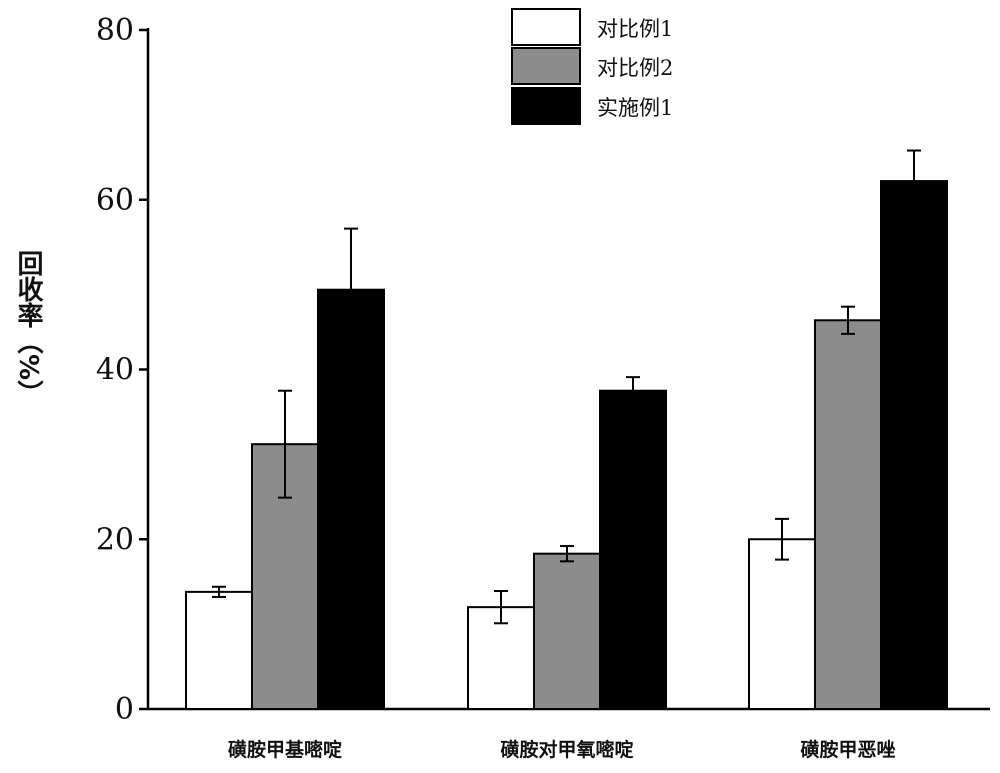 The height and width of the screenshot is (773, 1000). Describe the element at coordinates (124, 709) in the screenshot. I see `y-tick-label: 0` at that location.